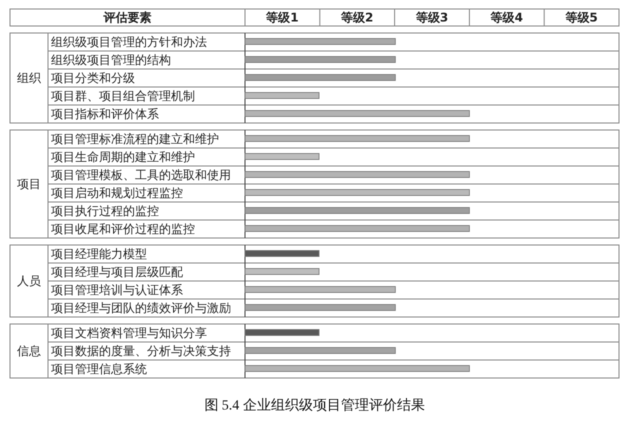  I want to click on y-tick-label: 项目生命周期的建立和维护, so click(123, 157).